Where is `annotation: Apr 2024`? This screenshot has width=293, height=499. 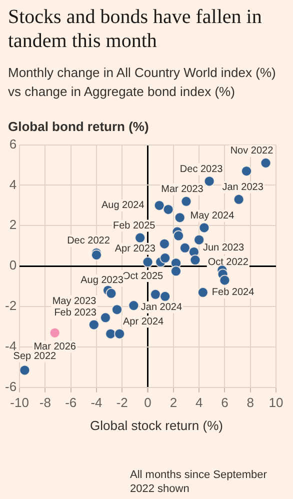
annotation: Apr 2024 is located at coordinates (143, 322).